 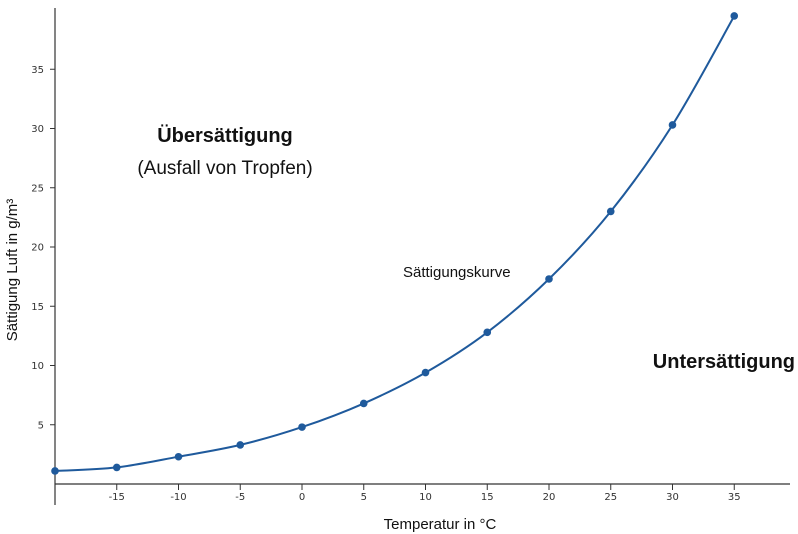 I want to click on curve-label: Sättigungskurve, so click(x=457, y=272).